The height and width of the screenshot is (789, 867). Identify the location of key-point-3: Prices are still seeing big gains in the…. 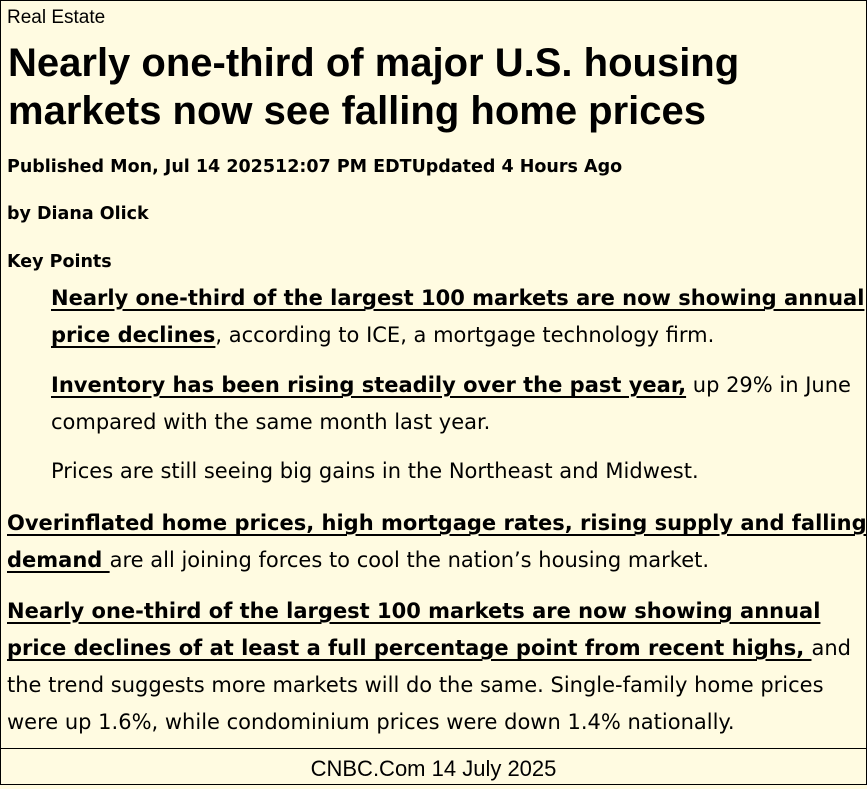
(458, 471).